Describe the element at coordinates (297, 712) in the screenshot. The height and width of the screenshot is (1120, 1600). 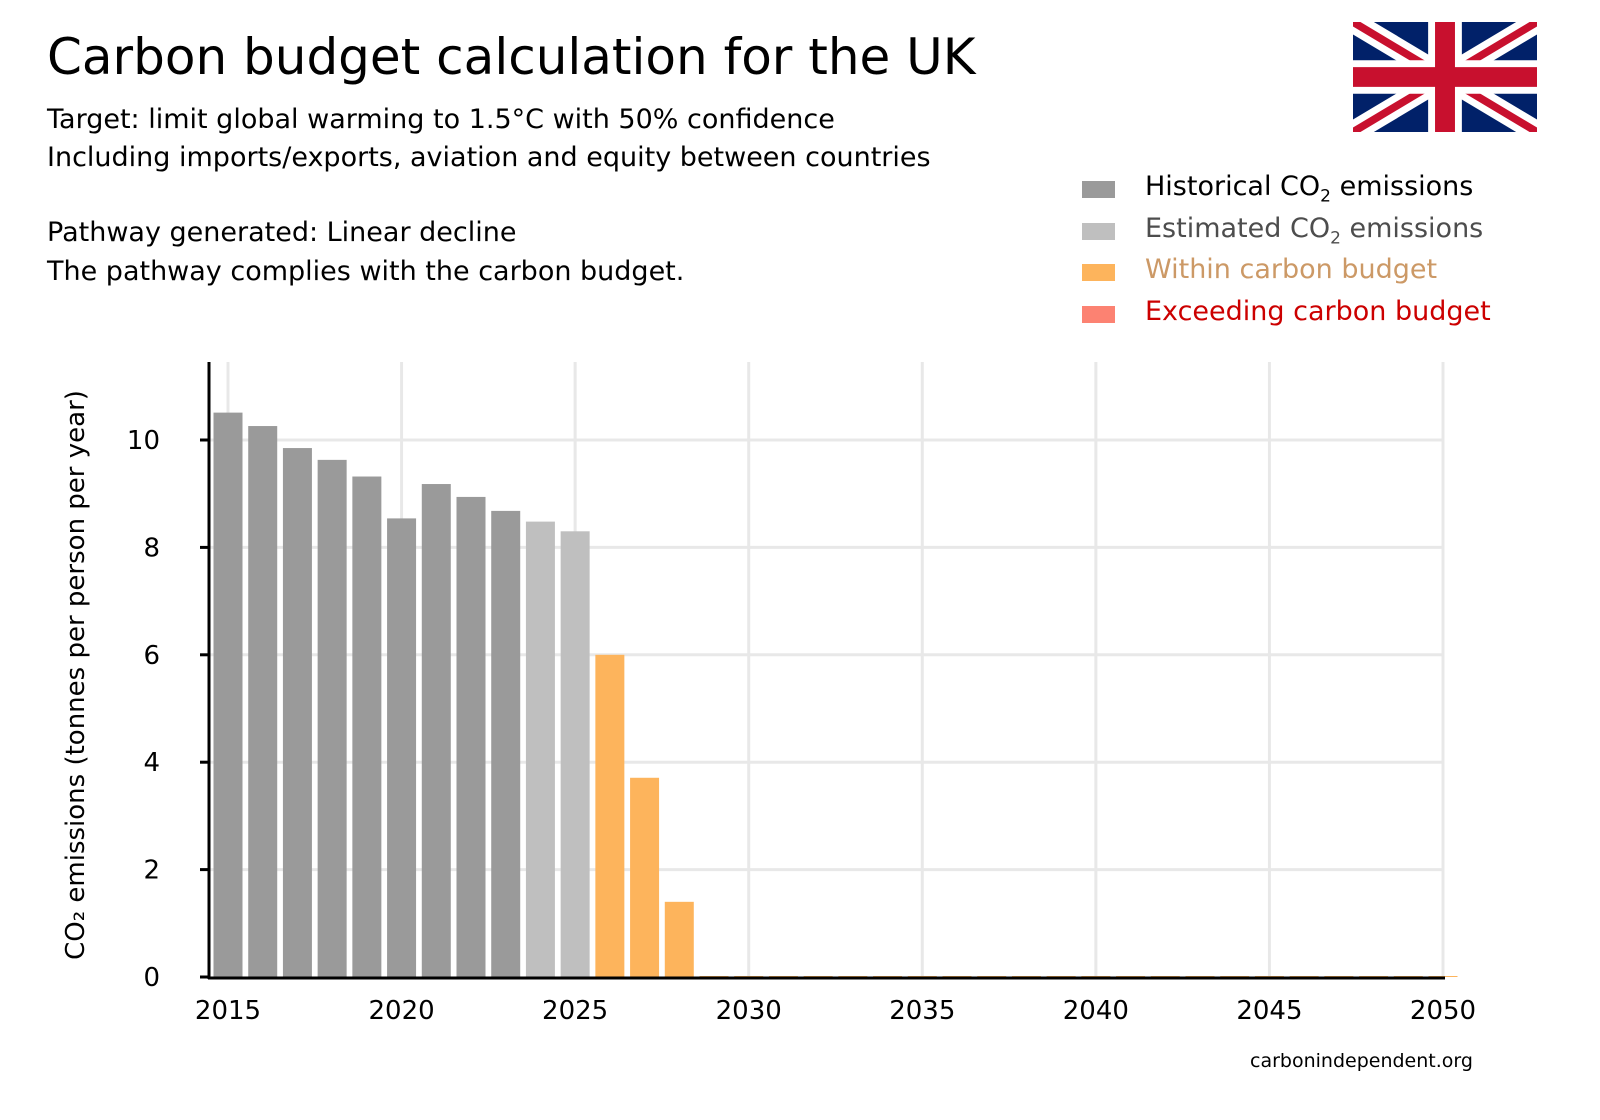
I see `bar-2017` at that location.